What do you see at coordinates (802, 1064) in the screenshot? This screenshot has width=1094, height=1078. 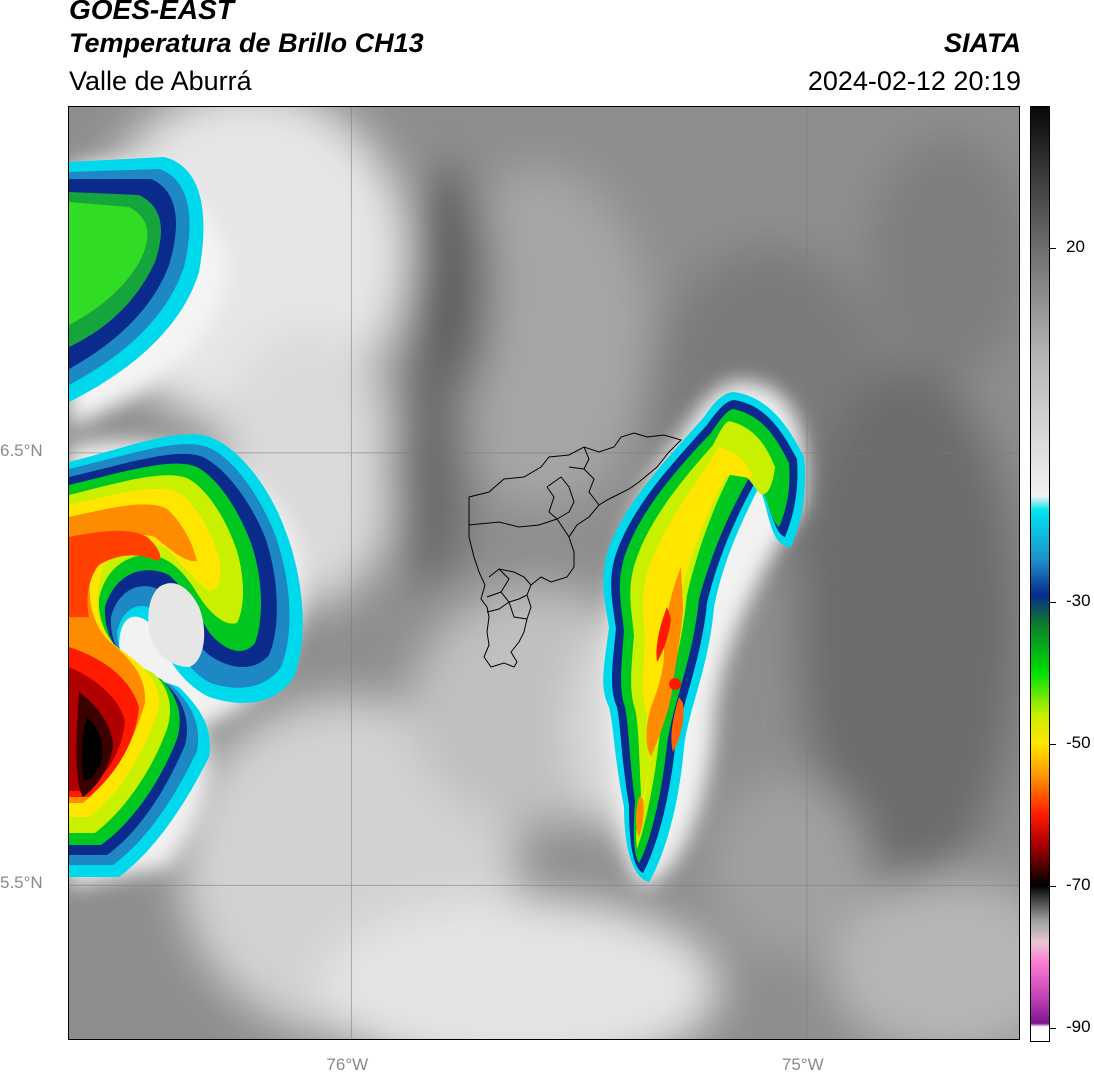 I see `longitude-label: 75°W` at bounding box center [802, 1064].